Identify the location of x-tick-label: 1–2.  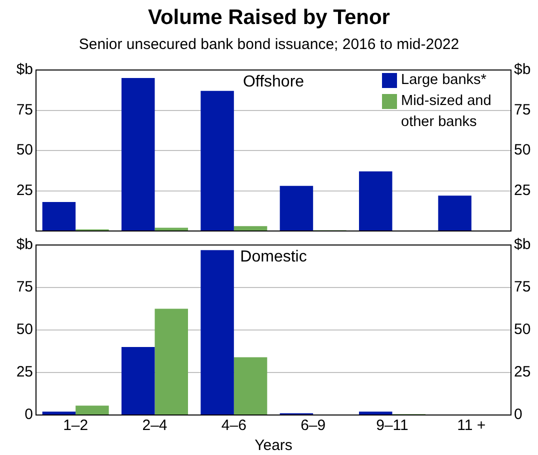
(75, 425).